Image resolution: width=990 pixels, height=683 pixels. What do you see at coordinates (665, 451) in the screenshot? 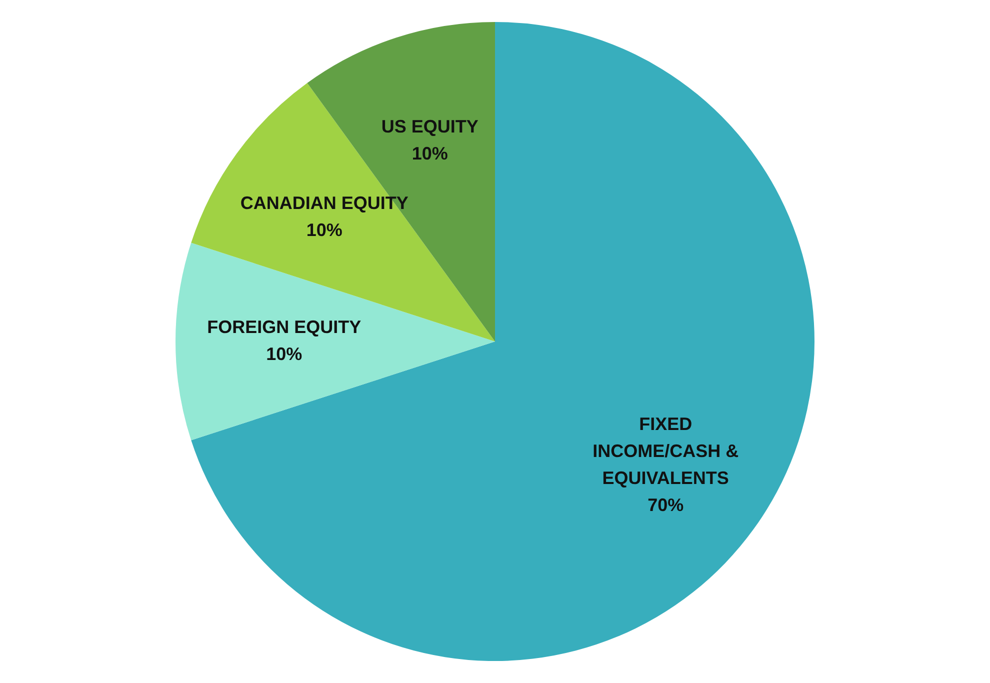
I see `slice-label: FIXED INCOME/CASH & EQUIVALENTS` at bounding box center [665, 451].